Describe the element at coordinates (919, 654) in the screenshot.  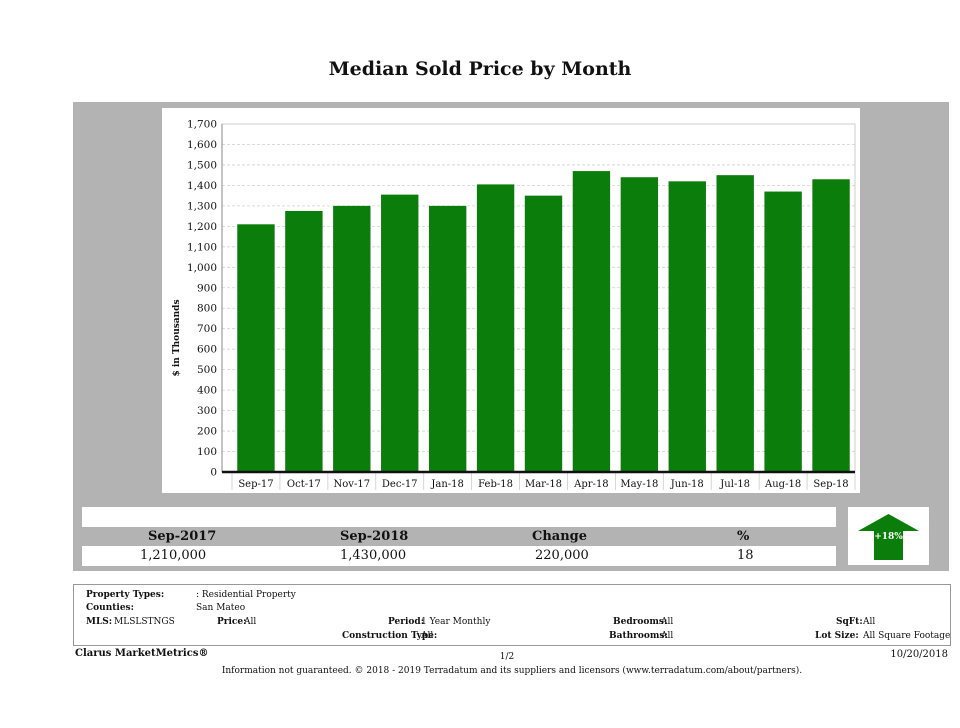
I see `report-date: 10/20/2018` at that location.